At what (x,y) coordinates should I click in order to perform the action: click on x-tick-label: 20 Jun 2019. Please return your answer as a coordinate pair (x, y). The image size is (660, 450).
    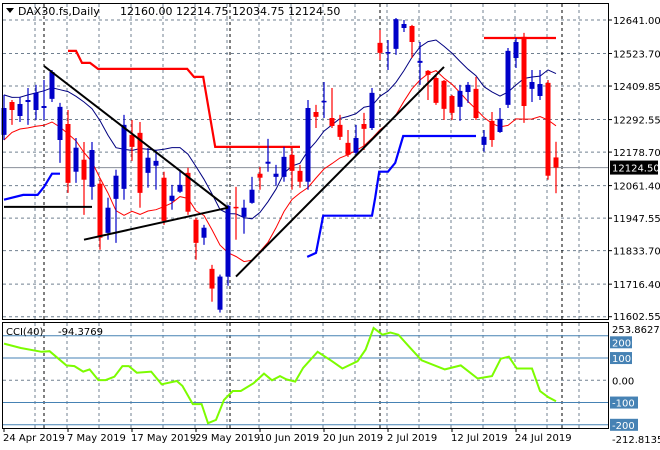
    Looking at the image, I should click on (353, 438).